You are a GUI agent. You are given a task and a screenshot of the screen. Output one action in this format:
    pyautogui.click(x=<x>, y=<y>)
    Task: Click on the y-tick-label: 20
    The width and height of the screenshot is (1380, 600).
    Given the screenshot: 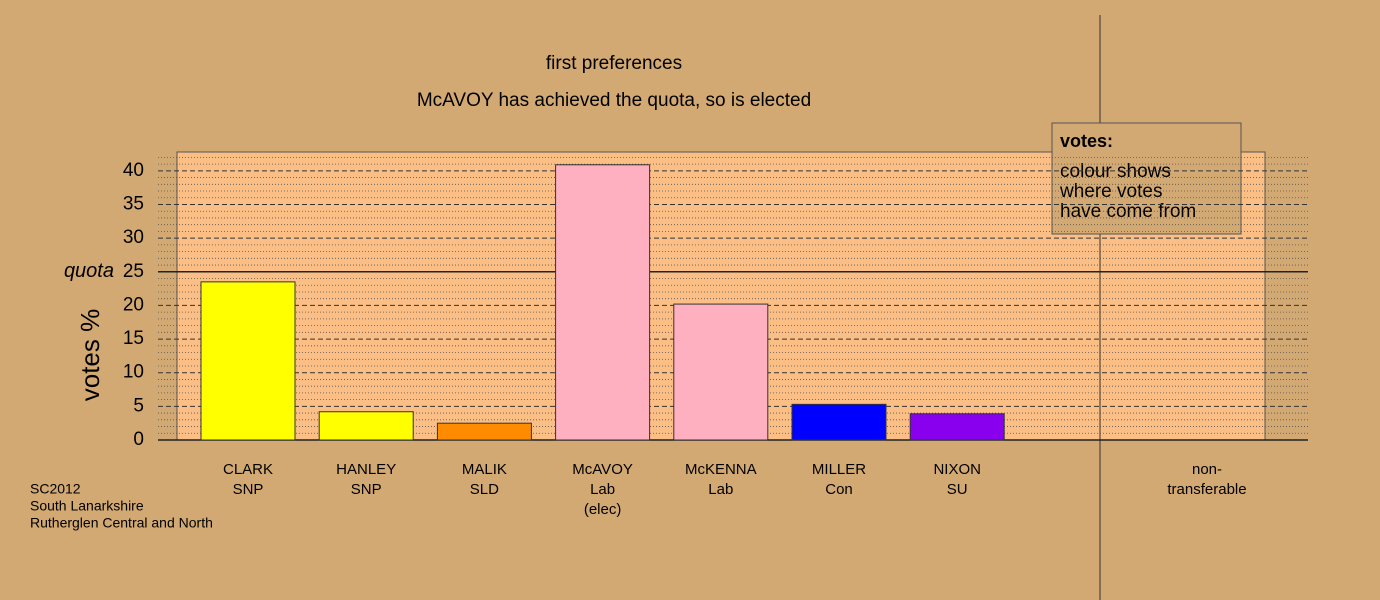 What is the action you would take?
    pyautogui.click(x=133, y=304)
    